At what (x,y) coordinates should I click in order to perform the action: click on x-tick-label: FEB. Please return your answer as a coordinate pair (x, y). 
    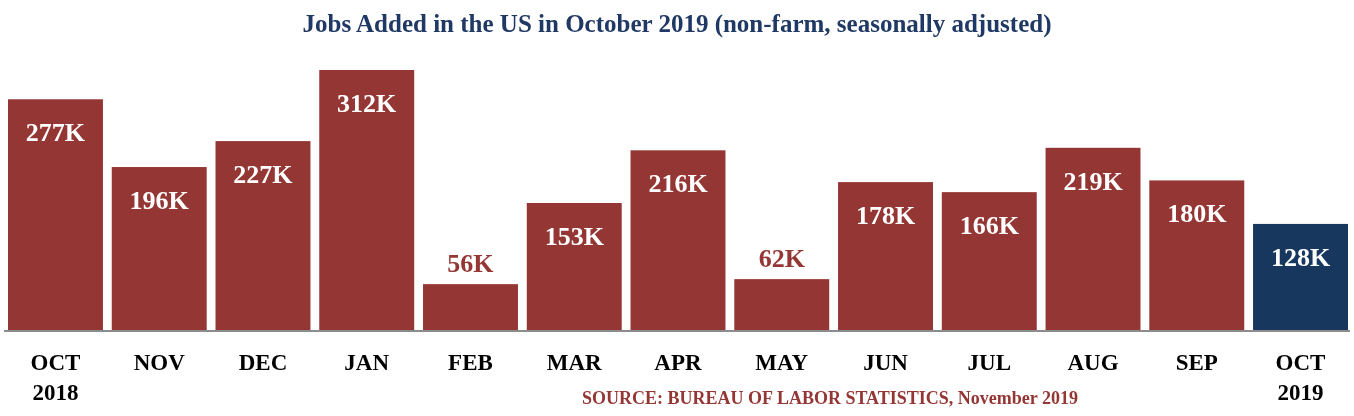
    Looking at the image, I should click on (470, 362).